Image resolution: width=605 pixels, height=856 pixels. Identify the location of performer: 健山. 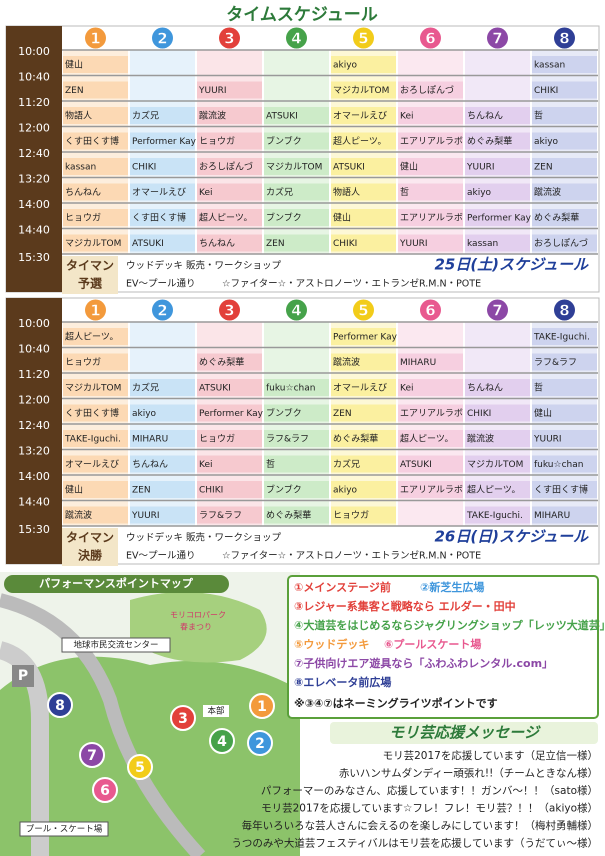
(543, 413).